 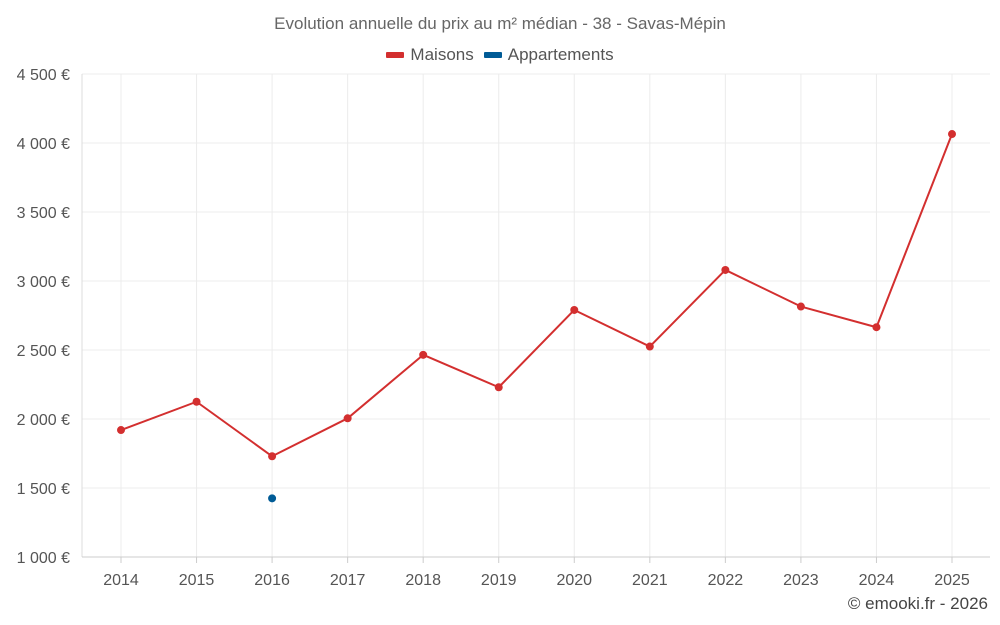 What do you see at coordinates (499, 580) in the screenshot?
I see `x-tick-label: 2019` at bounding box center [499, 580].